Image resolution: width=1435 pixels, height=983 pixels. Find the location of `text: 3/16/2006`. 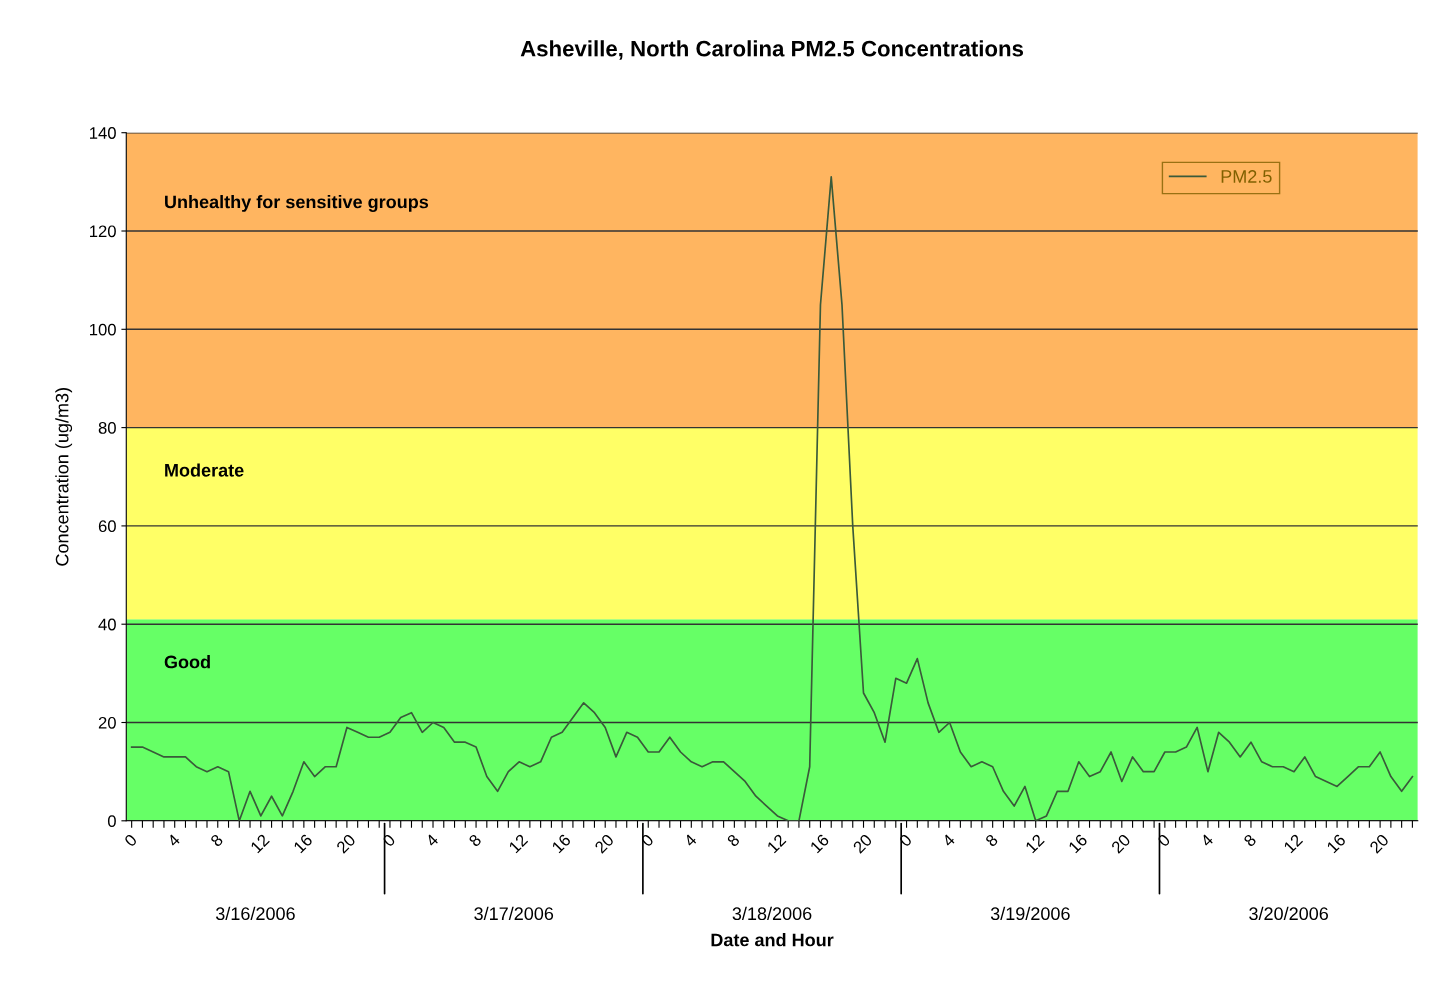

text: 3/16/2006 is located at coordinates (255, 913).